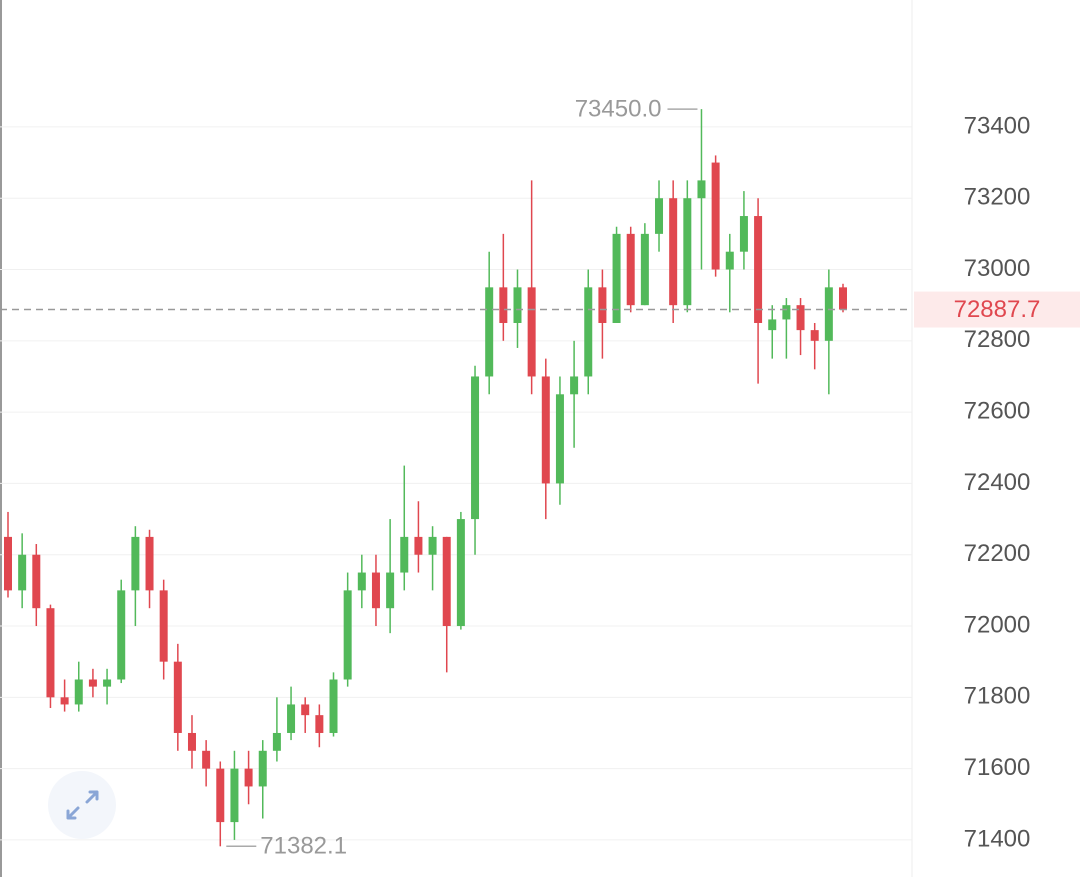 This screenshot has width=1080, height=877. What do you see at coordinates (997, 624) in the screenshot?
I see `y-tick-label: 72000` at bounding box center [997, 624].